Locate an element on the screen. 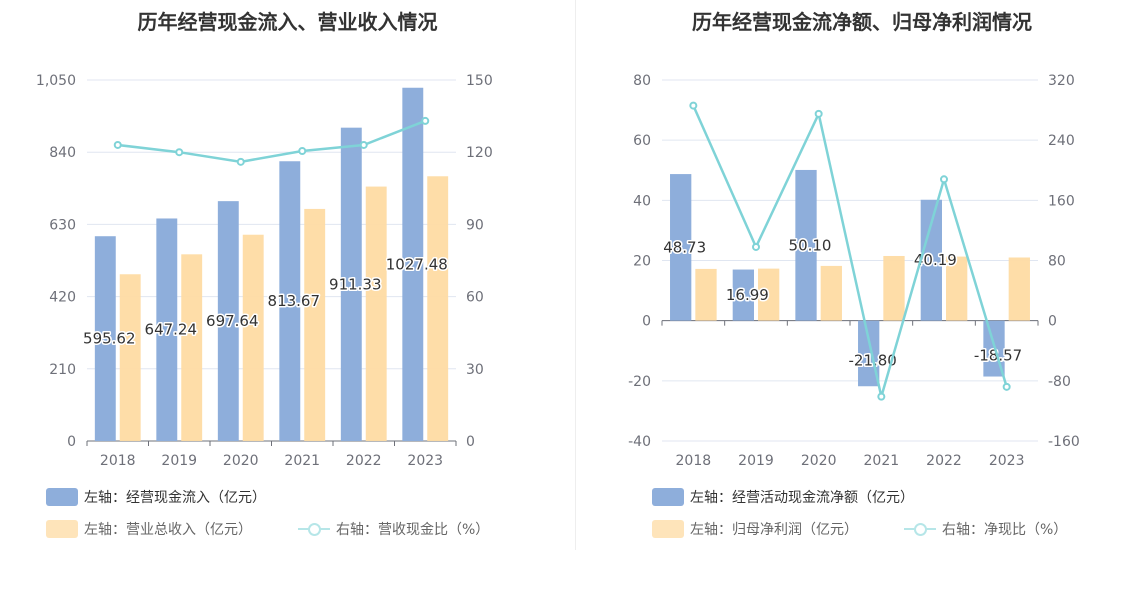 This screenshot has height=589, width=1148. y-left-tick-label: 60 is located at coordinates (642, 141).